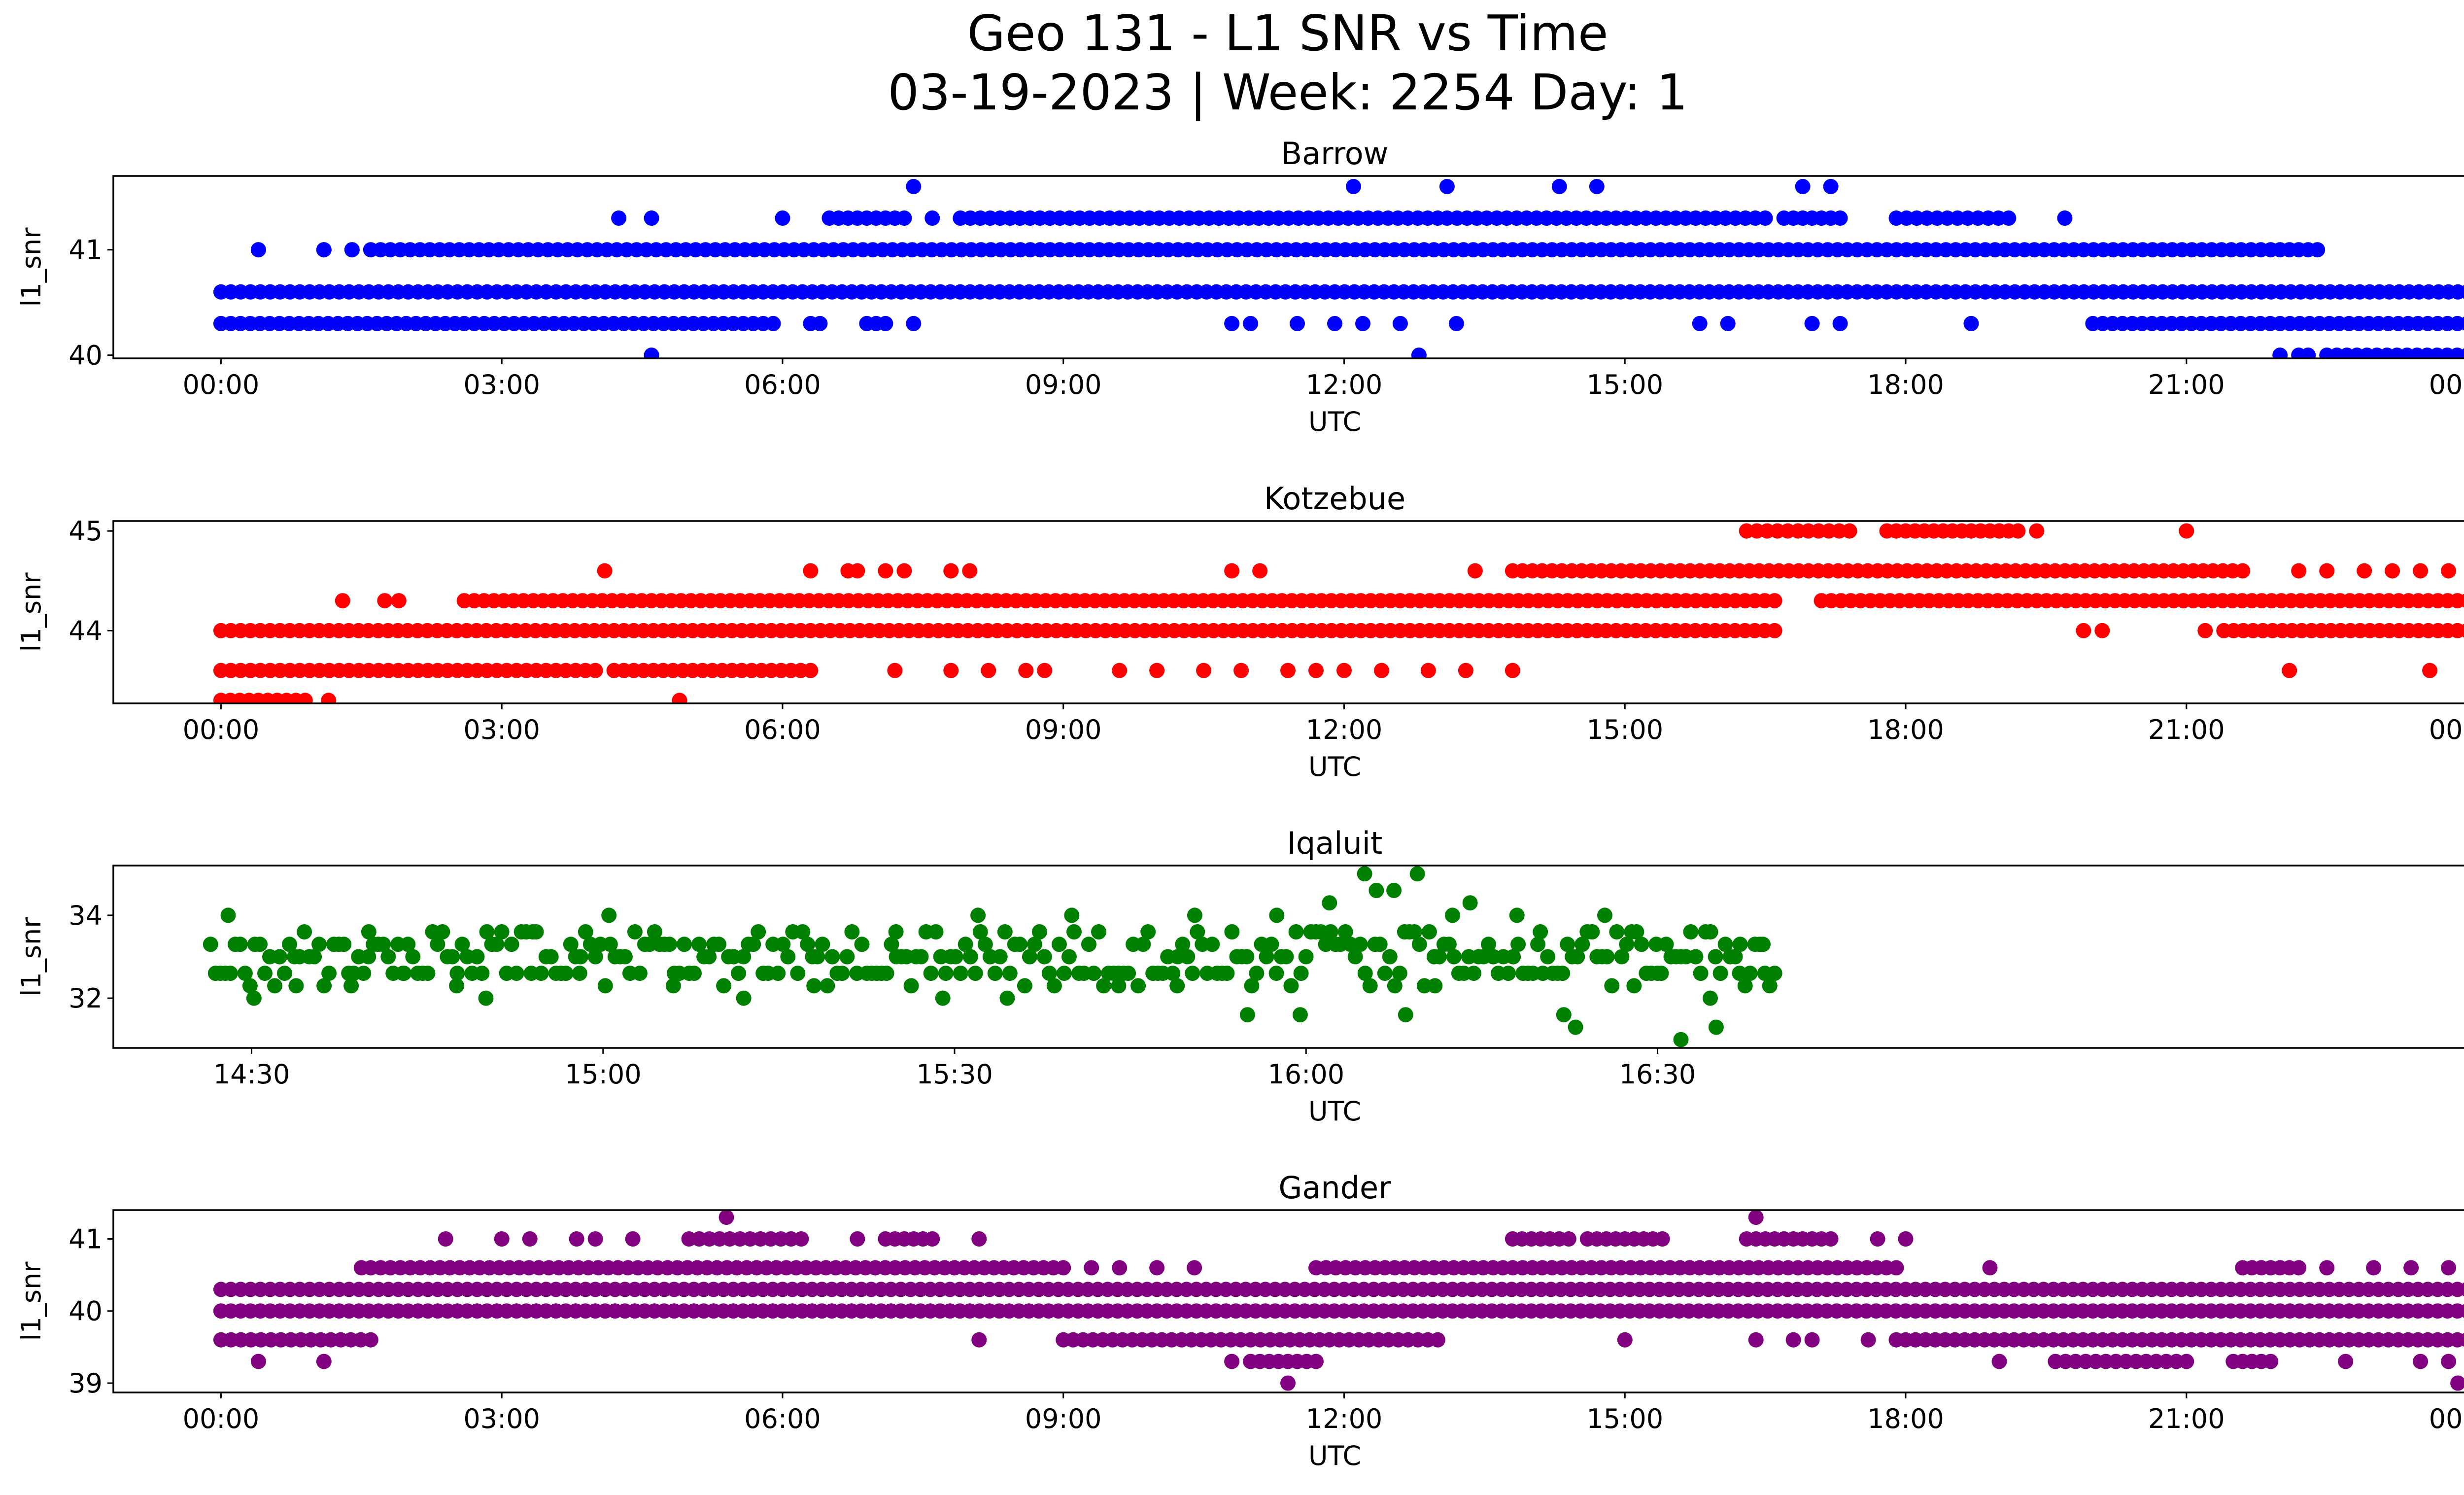 This screenshot has height=1495, width=2464. I want to click on x-tick-label: 00:00, so click(2446, 729).